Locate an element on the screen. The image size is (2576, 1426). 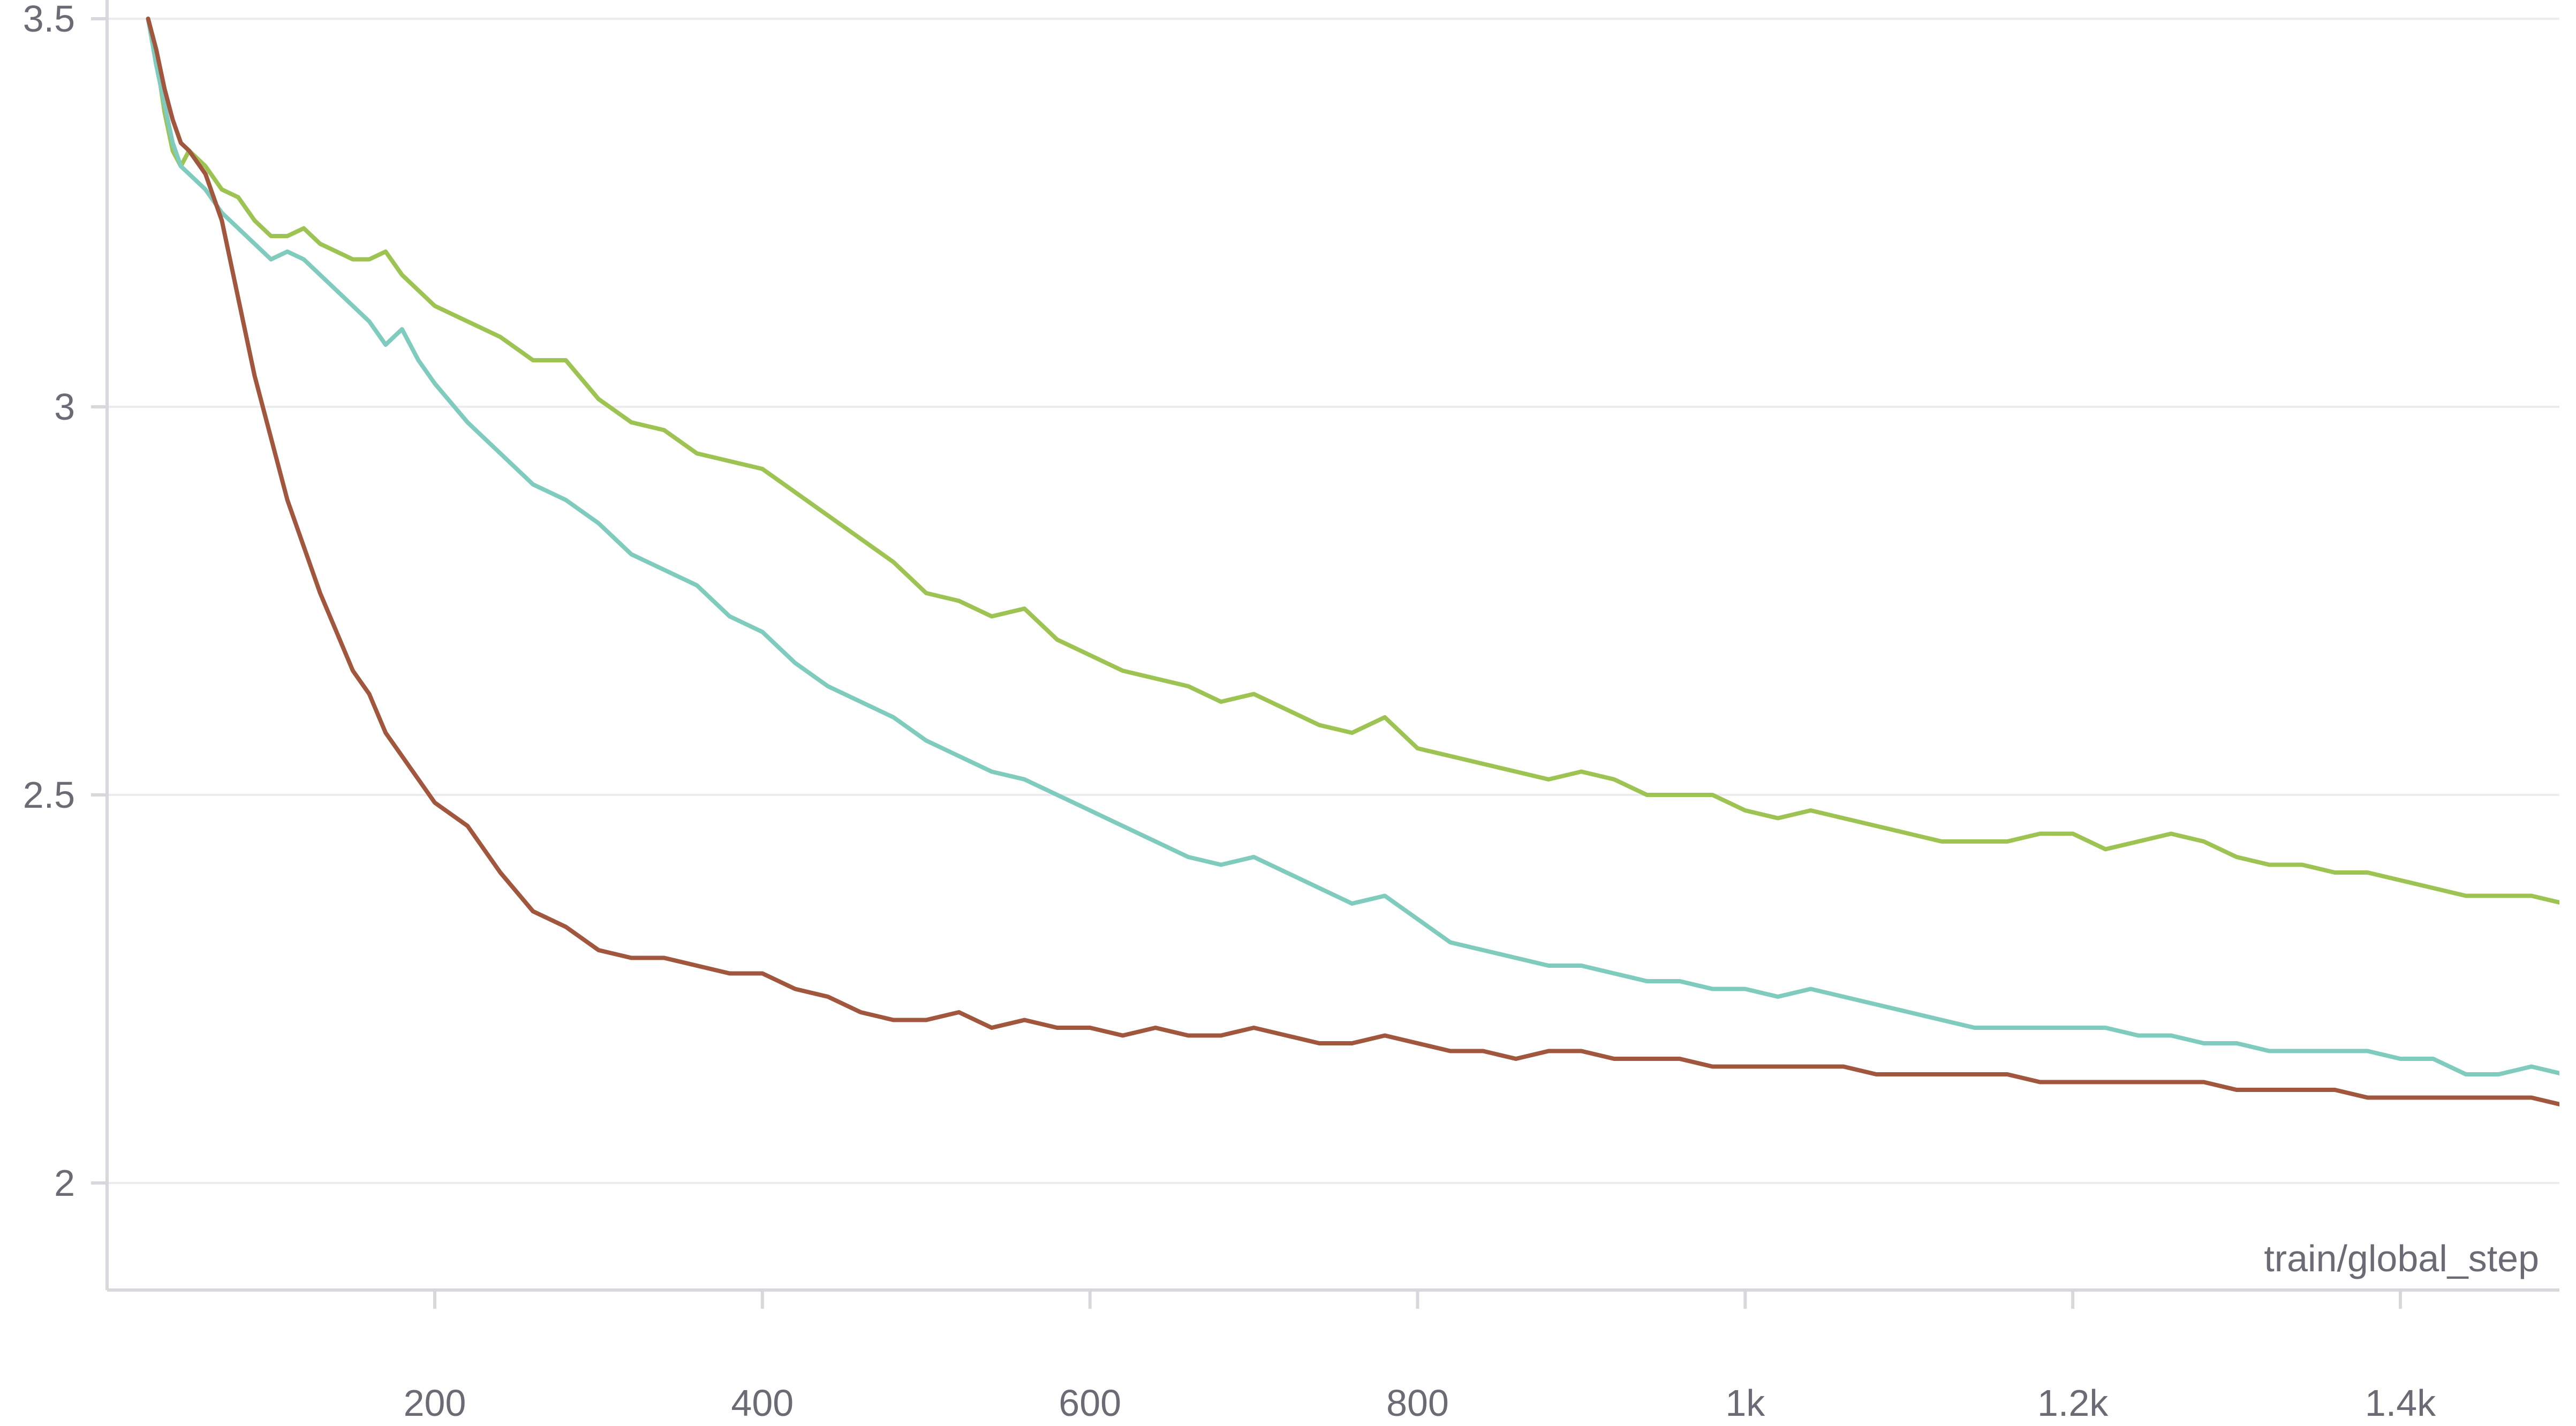
y-tick-label: 2.5 is located at coordinates (49, 795).